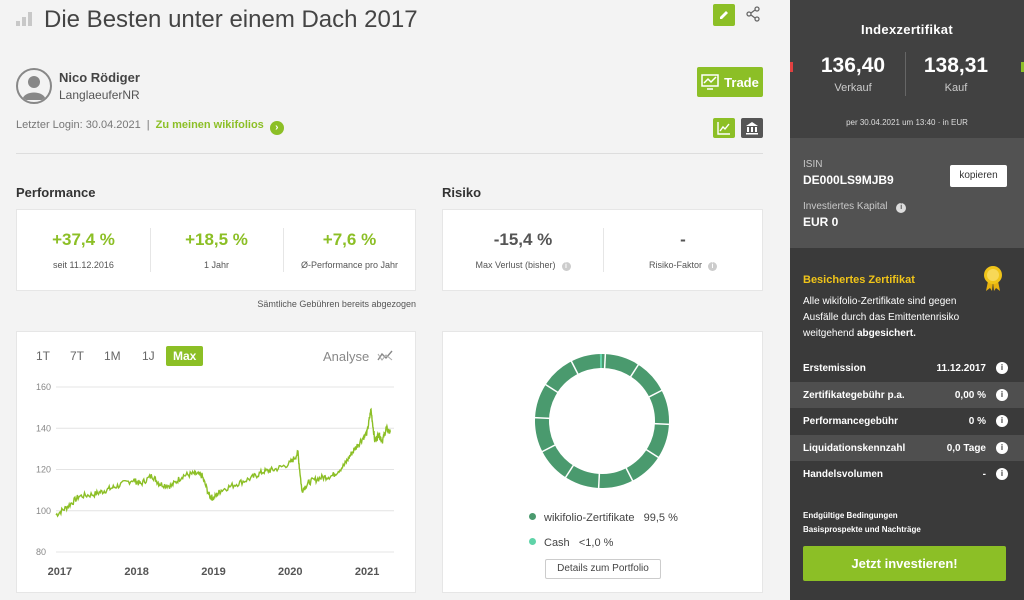 The height and width of the screenshot is (600, 1024). What do you see at coordinates (907, 474) in the screenshot?
I see `row-volume: Handelsvolumen - i` at bounding box center [907, 474].